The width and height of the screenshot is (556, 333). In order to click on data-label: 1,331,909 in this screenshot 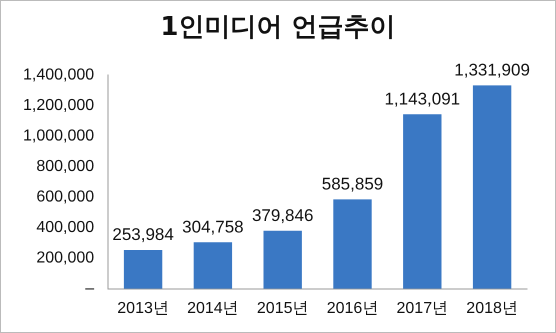, I will do `click(492, 70)`.